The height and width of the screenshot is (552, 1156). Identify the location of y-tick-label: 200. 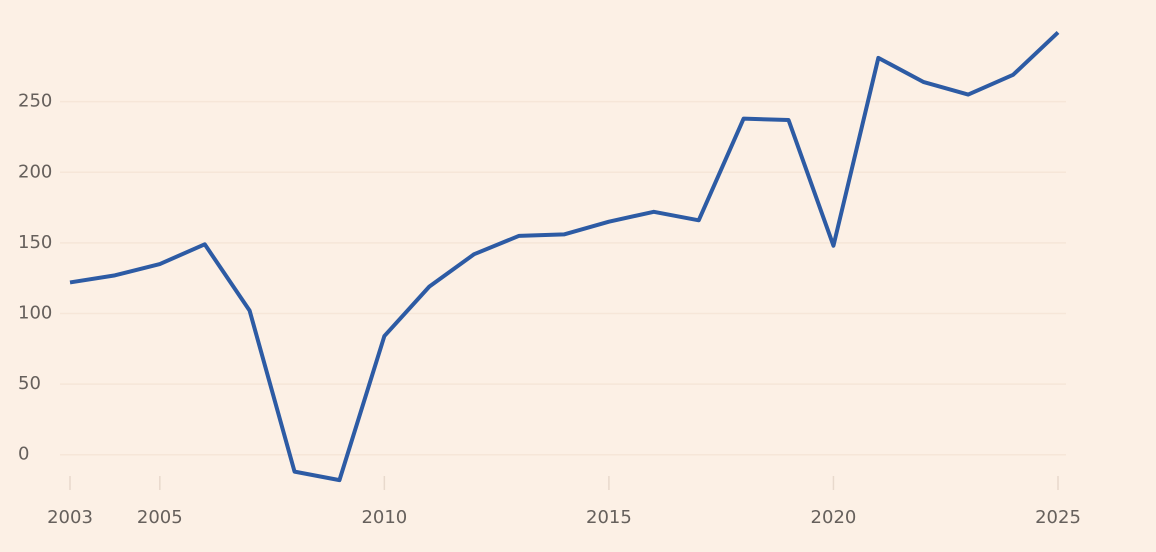
(35, 171).